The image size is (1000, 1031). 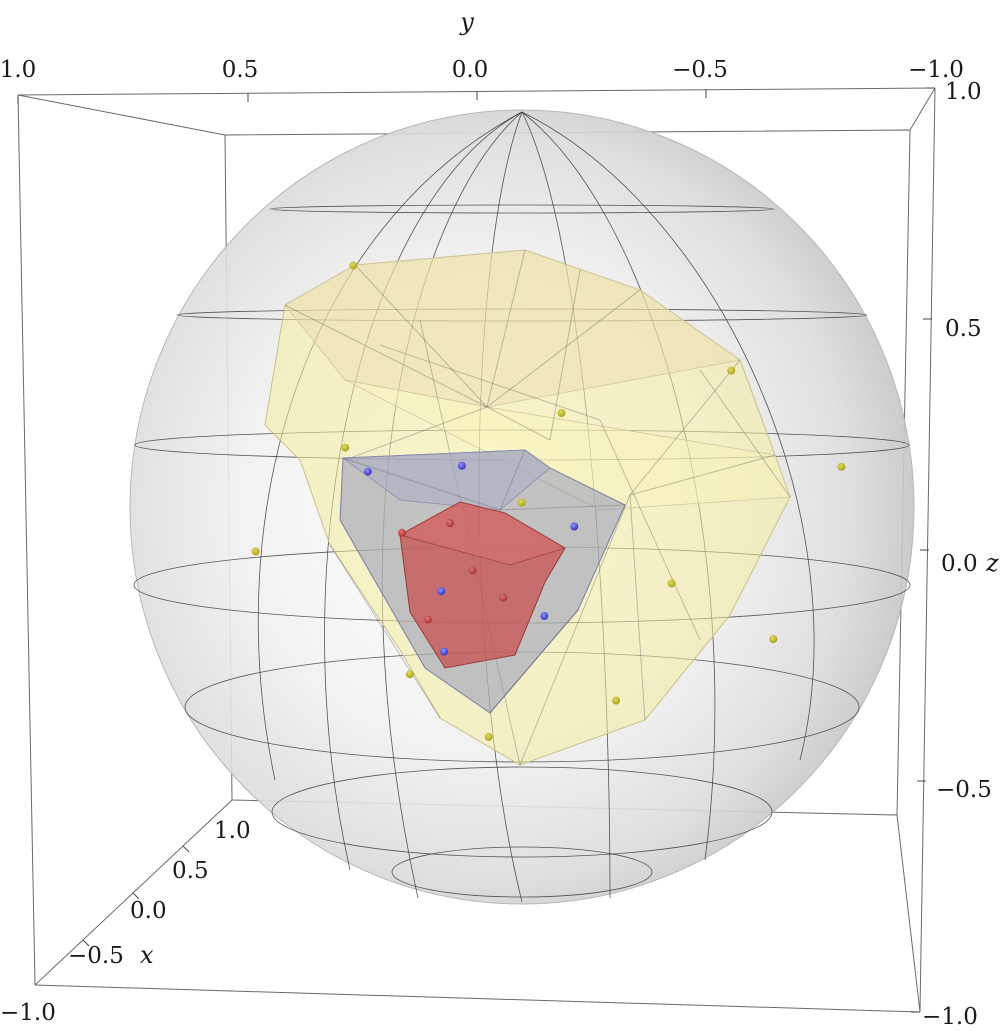 I want to click on x-axis-label: x, so click(x=147, y=955).